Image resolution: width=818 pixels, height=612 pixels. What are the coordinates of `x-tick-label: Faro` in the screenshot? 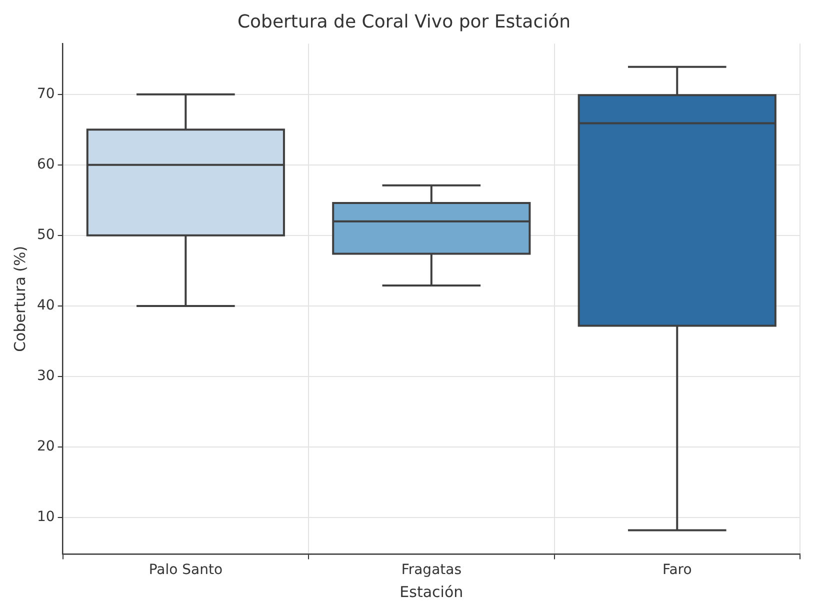 It's located at (677, 570).